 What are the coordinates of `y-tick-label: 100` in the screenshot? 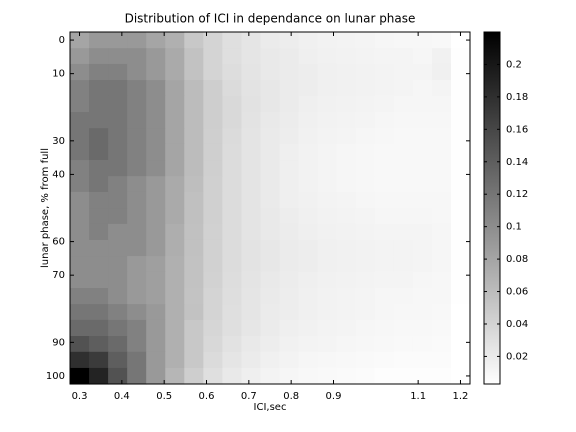 It's located at (55, 376).